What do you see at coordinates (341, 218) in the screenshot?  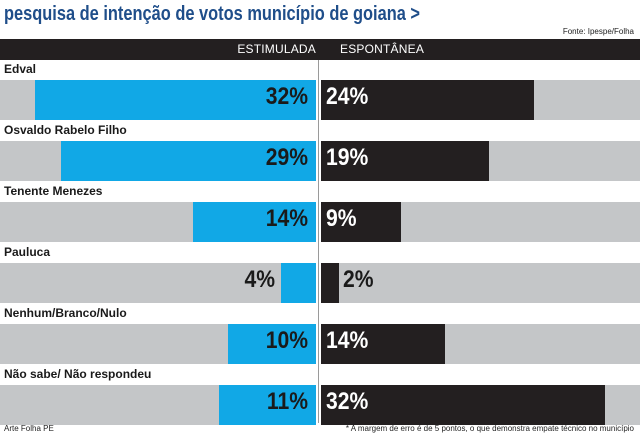 I see `value-label-espontanea: 9%` at bounding box center [341, 218].